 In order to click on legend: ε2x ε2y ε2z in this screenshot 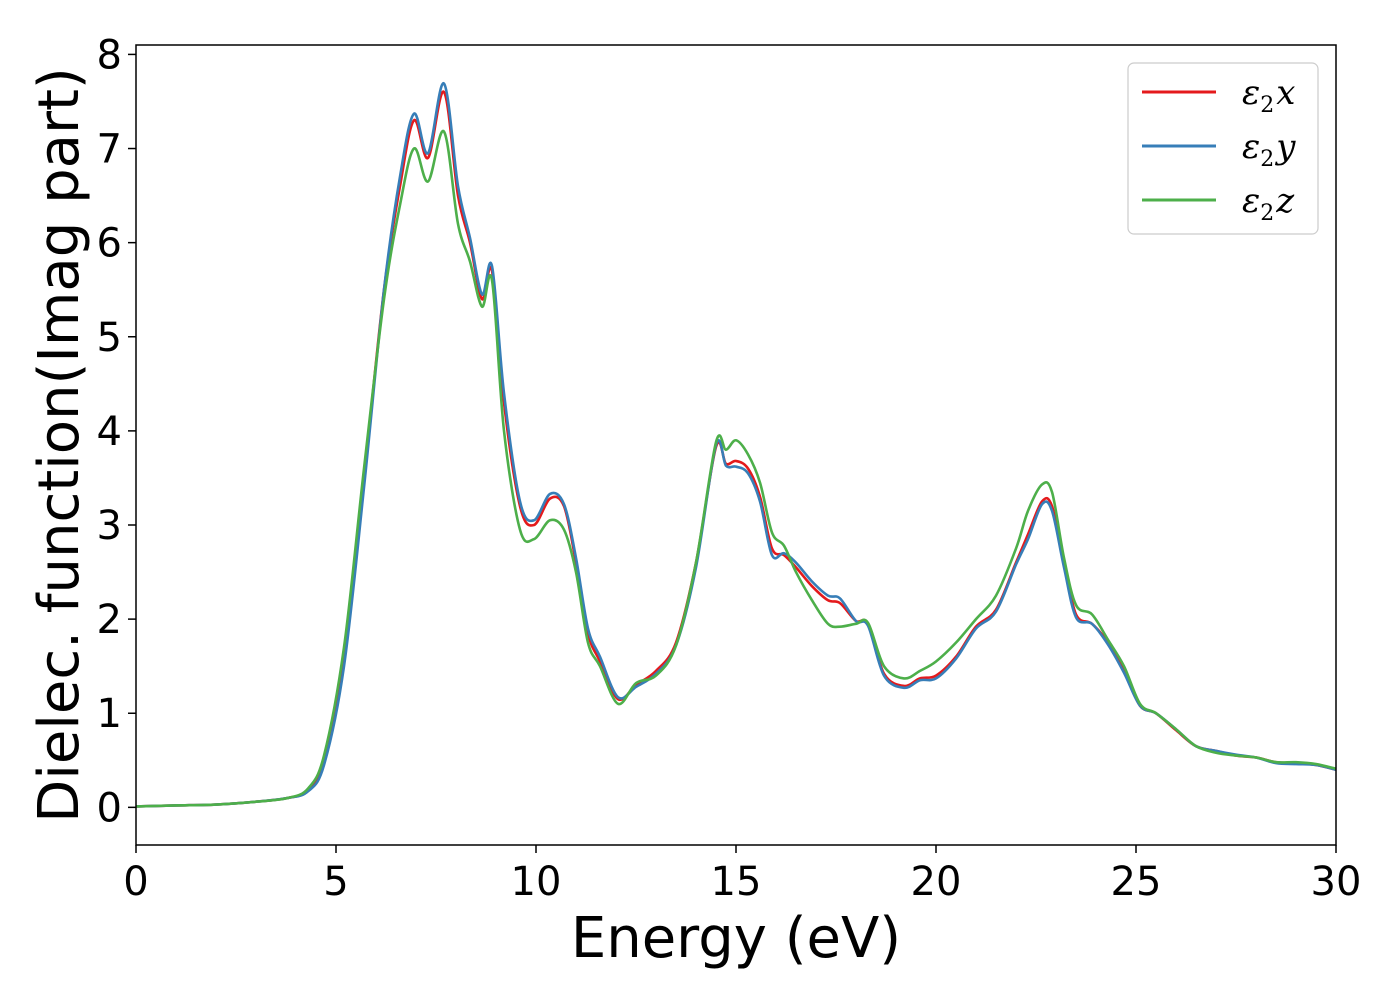, I will do `click(1223, 148)`.